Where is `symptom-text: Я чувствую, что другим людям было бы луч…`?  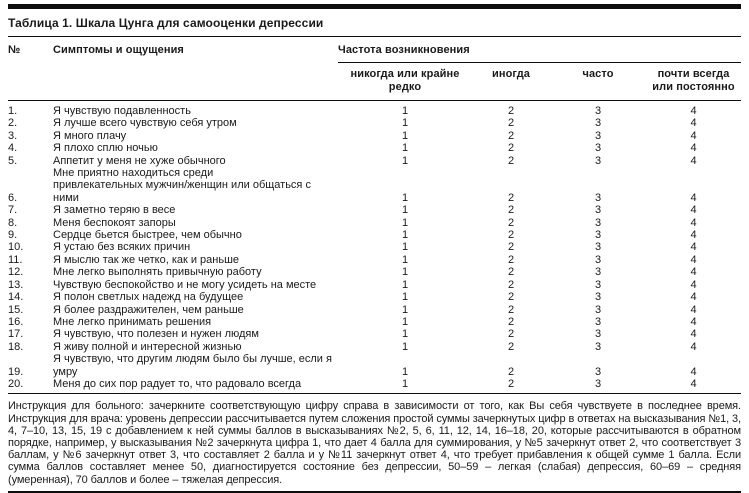
symptom-text: Я чувствую, что другим людям было бы луч… is located at coordinates (192, 365).